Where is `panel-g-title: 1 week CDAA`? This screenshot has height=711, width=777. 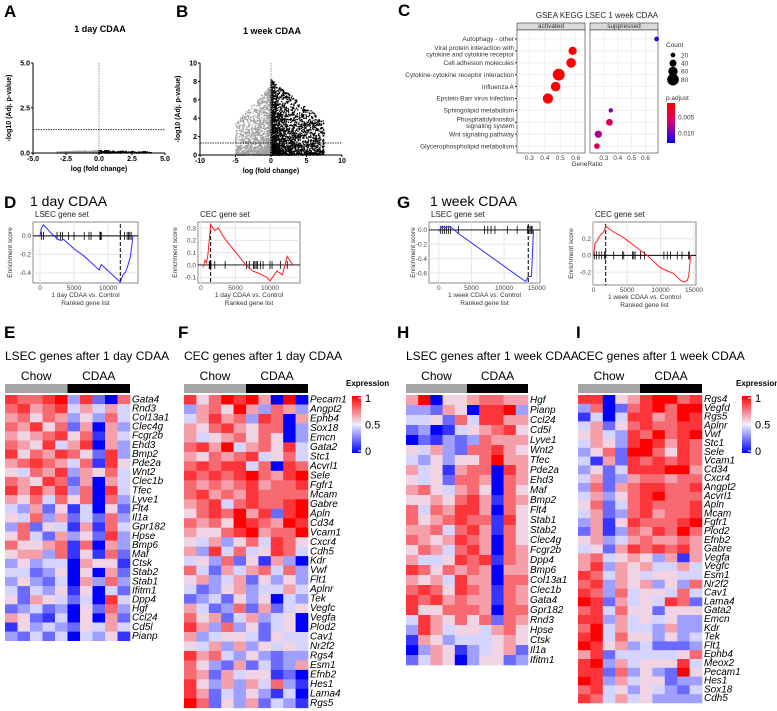 panel-g-title: 1 week CDAA is located at coordinates (474, 201).